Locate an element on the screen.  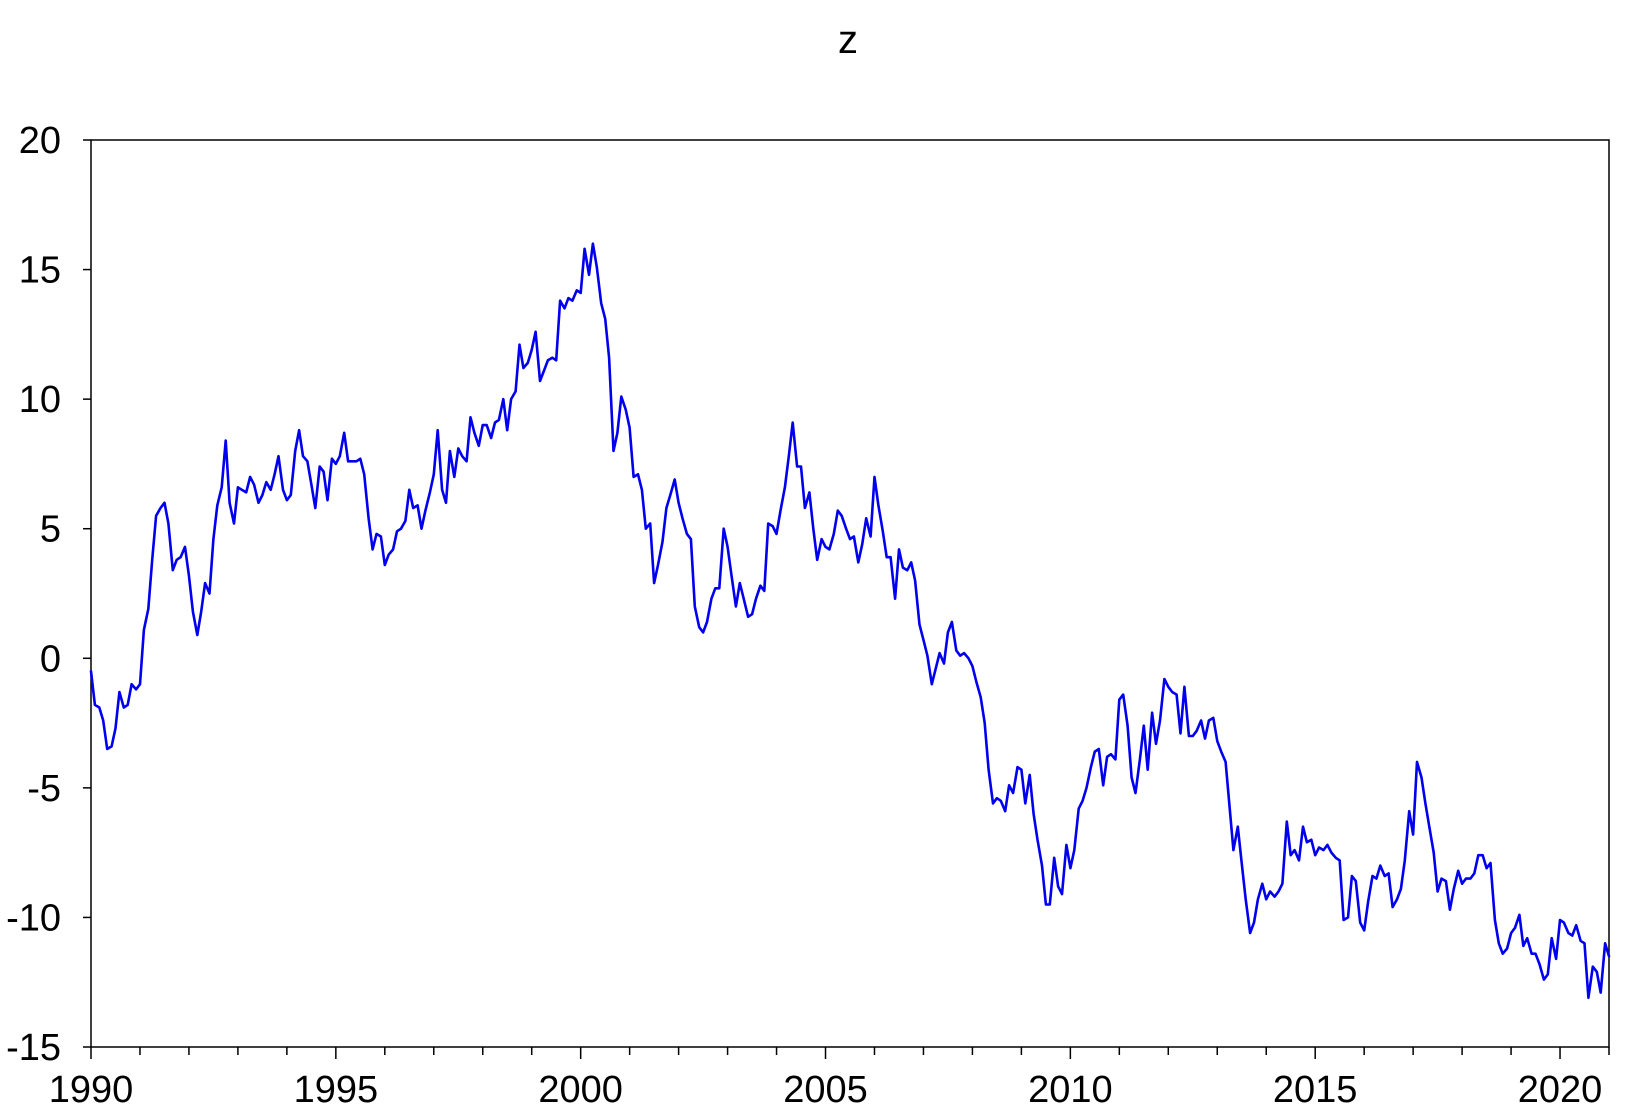
x-tick-label: 2020 is located at coordinates (1560, 1090).